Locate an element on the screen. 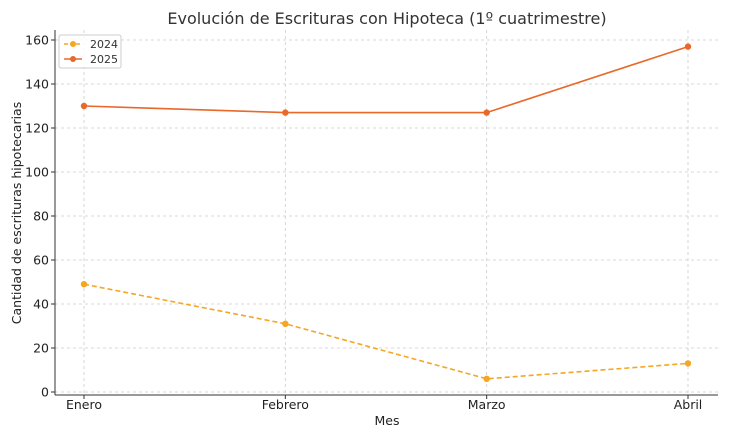  legend-label-2025: 2025 is located at coordinates (104, 59).